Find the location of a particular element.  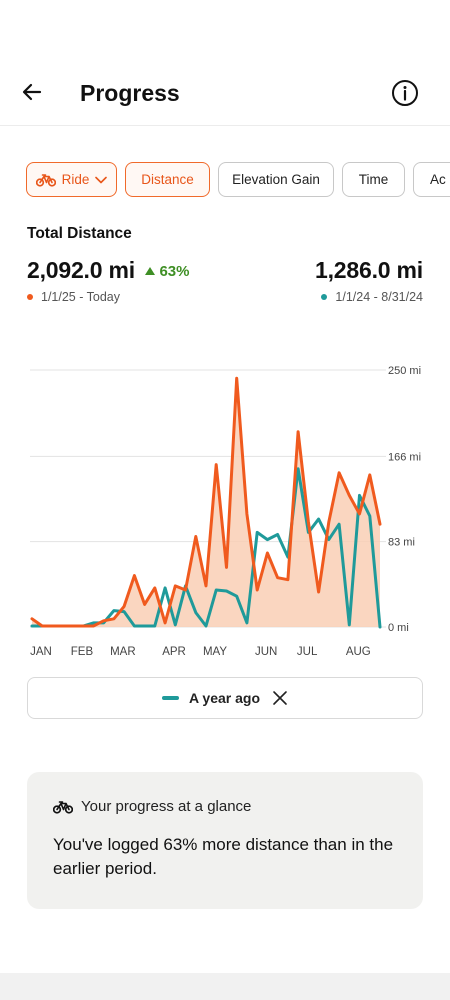

x-tick-label: JUN is located at coordinates (266, 652).